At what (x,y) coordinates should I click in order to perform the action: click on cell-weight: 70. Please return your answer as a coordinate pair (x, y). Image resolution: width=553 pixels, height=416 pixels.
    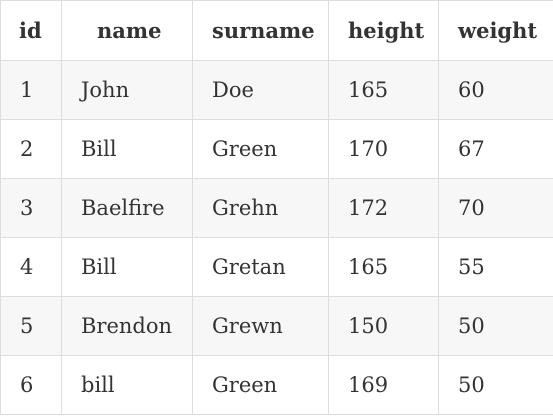
    Looking at the image, I should click on (495, 208).